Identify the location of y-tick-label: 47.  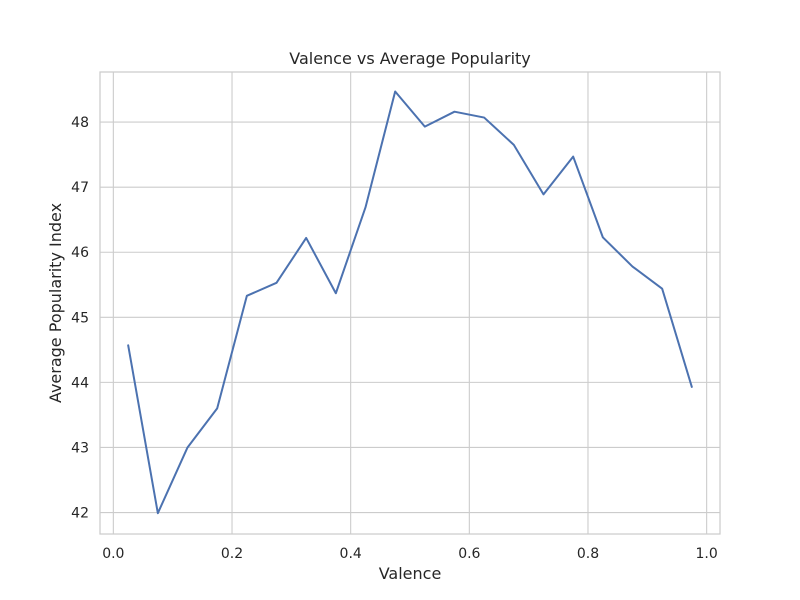
(80, 188).